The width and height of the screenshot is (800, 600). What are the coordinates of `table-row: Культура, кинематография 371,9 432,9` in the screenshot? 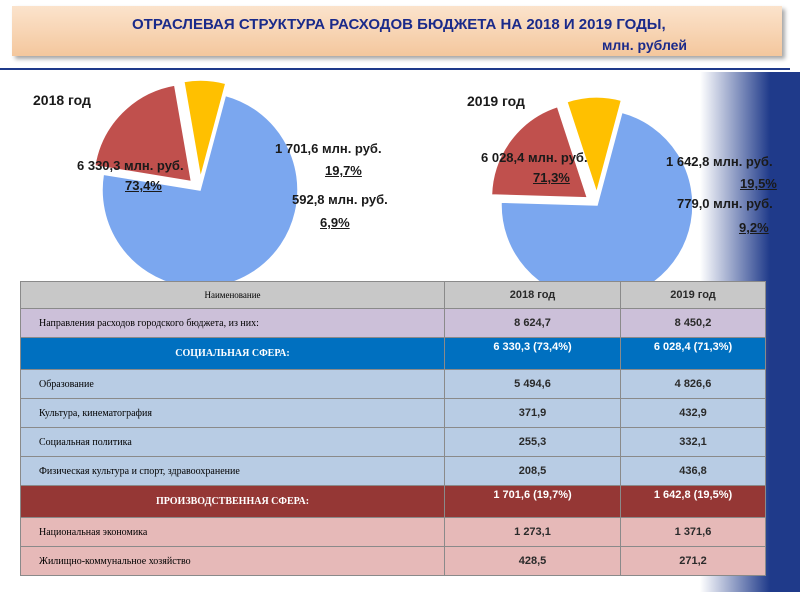 It's located at (393, 413).